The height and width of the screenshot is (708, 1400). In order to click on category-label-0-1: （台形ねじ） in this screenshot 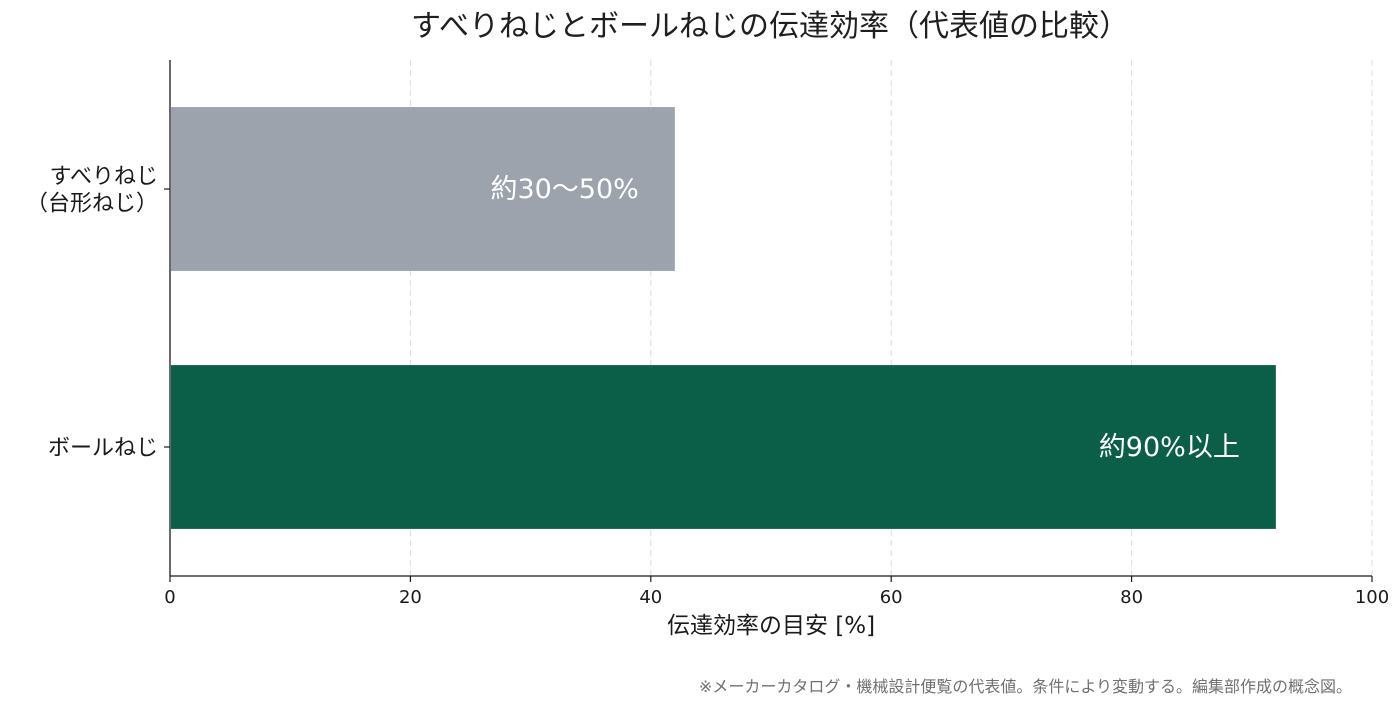, I will do `click(92, 204)`.